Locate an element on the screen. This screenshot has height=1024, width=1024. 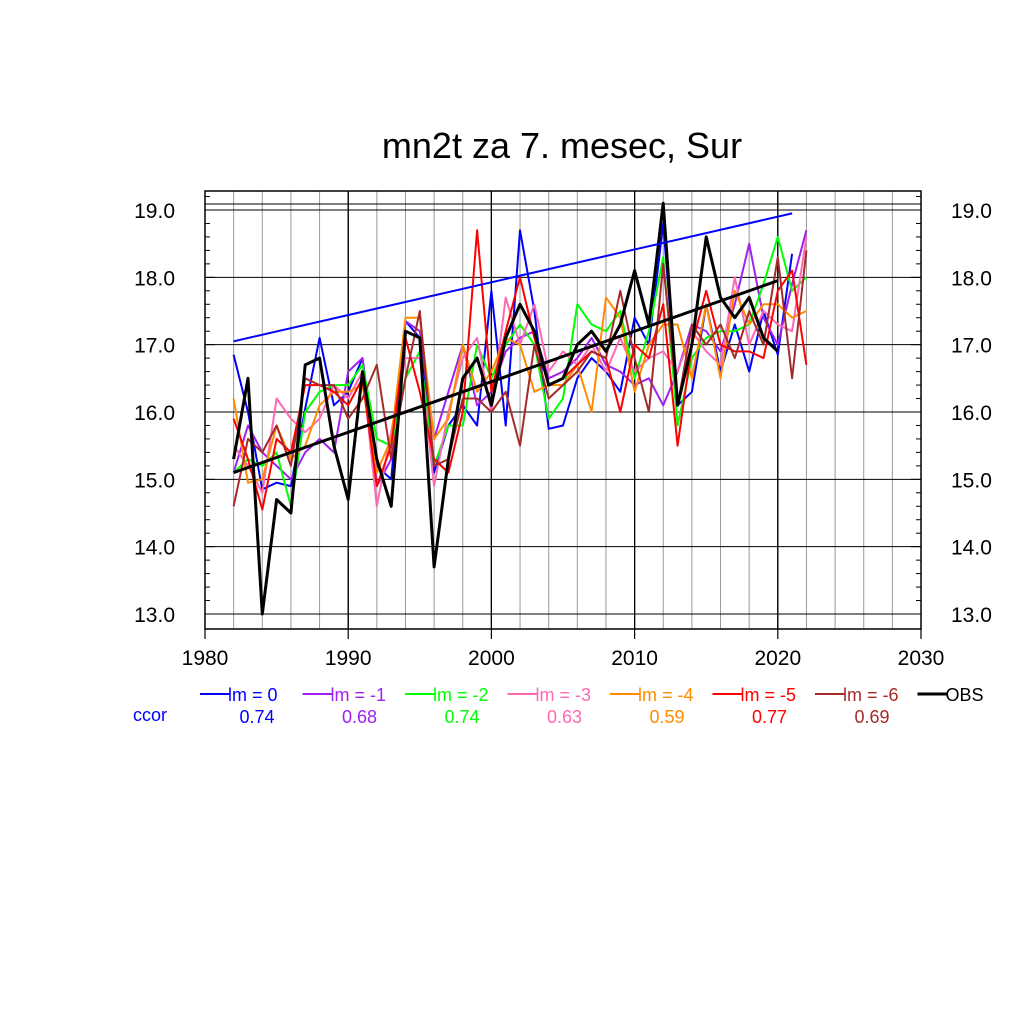
y-tick-label-right: 18.0 is located at coordinates (971, 278).